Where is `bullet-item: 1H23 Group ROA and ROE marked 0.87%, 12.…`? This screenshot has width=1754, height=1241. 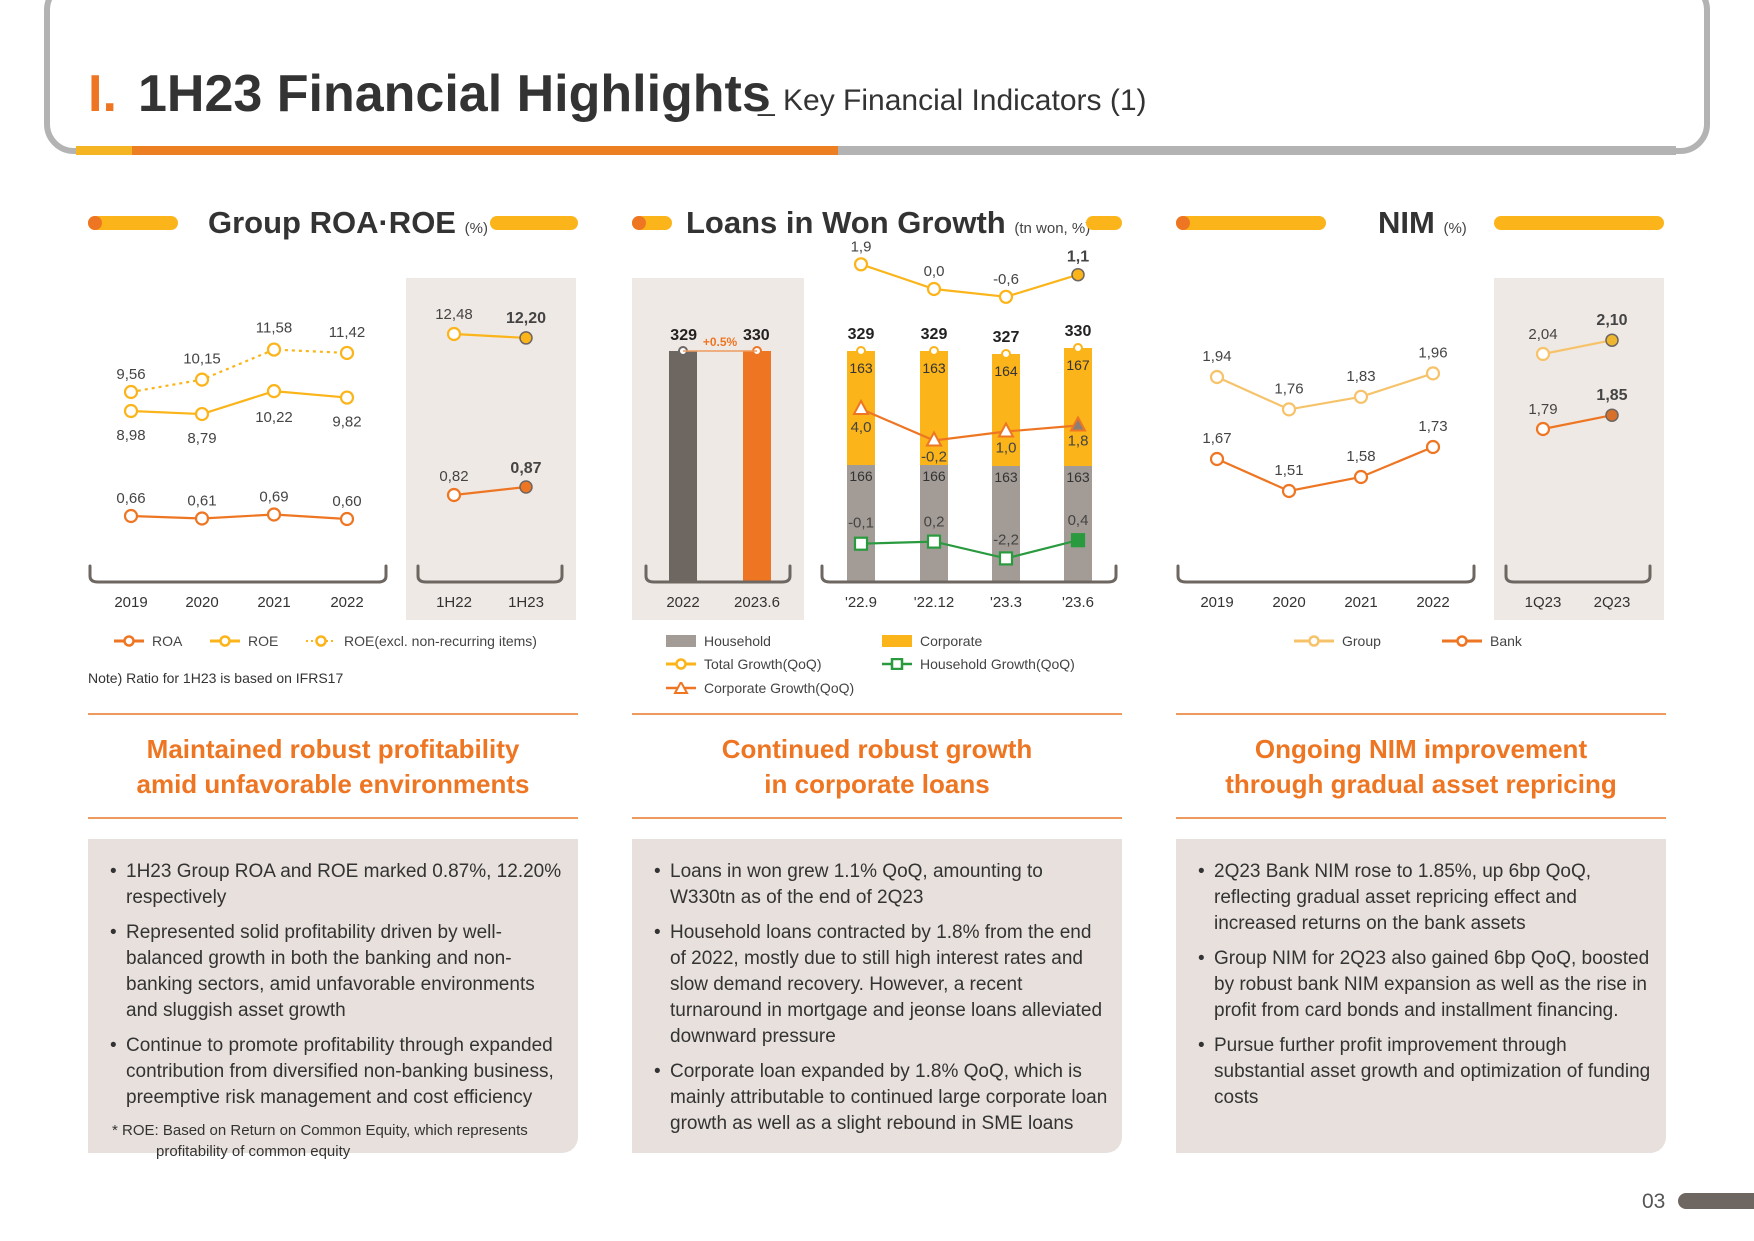 bullet-item: 1H23 Group ROA and ROE marked 0.87%, 12.… is located at coordinates (337, 885).